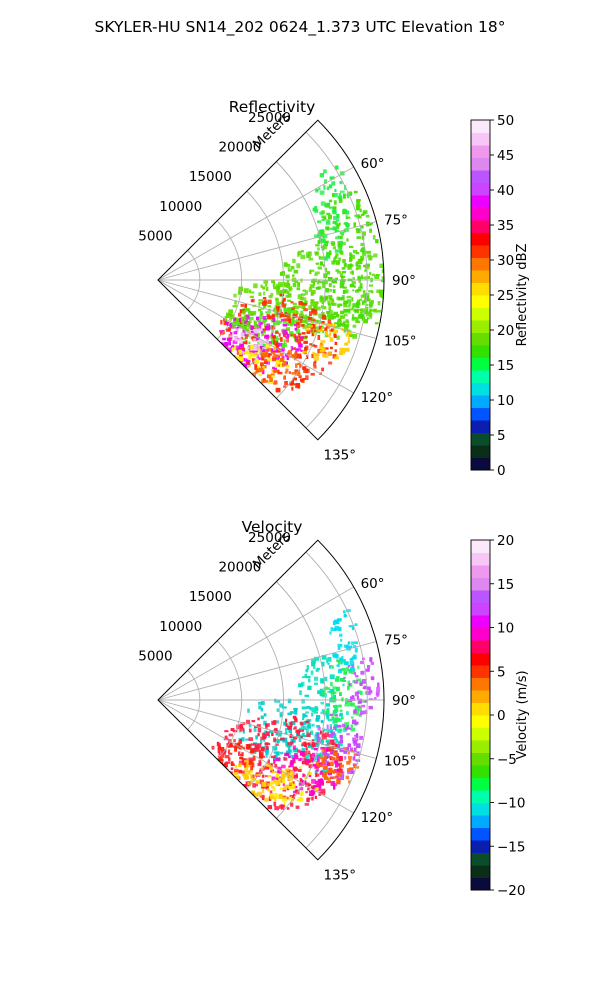  What do you see at coordinates (340, 876) in the screenshot?
I see `azimuth-tick-label: 135°` at bounding box center [340, 876].